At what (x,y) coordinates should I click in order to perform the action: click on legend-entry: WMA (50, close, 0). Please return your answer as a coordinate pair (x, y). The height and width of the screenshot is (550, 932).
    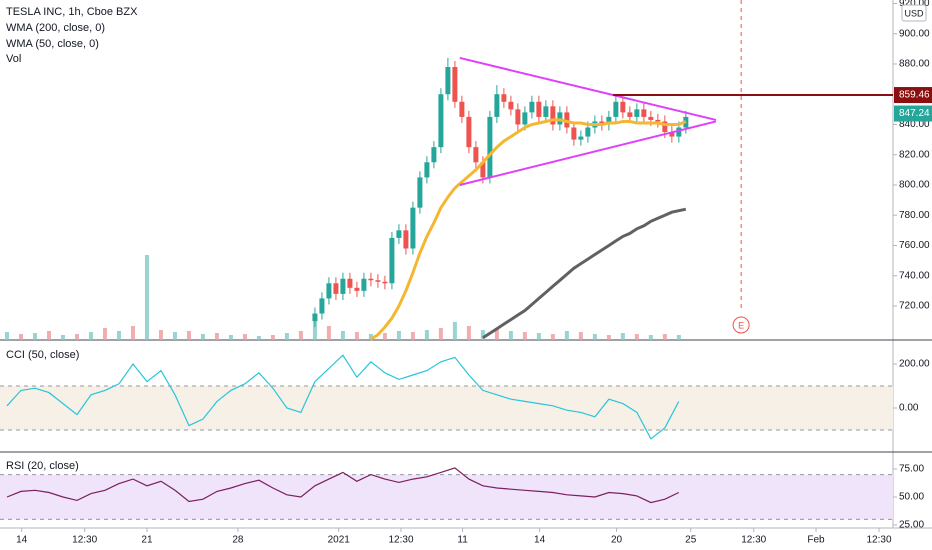
    Looking at the image, I should click on (52, 44).